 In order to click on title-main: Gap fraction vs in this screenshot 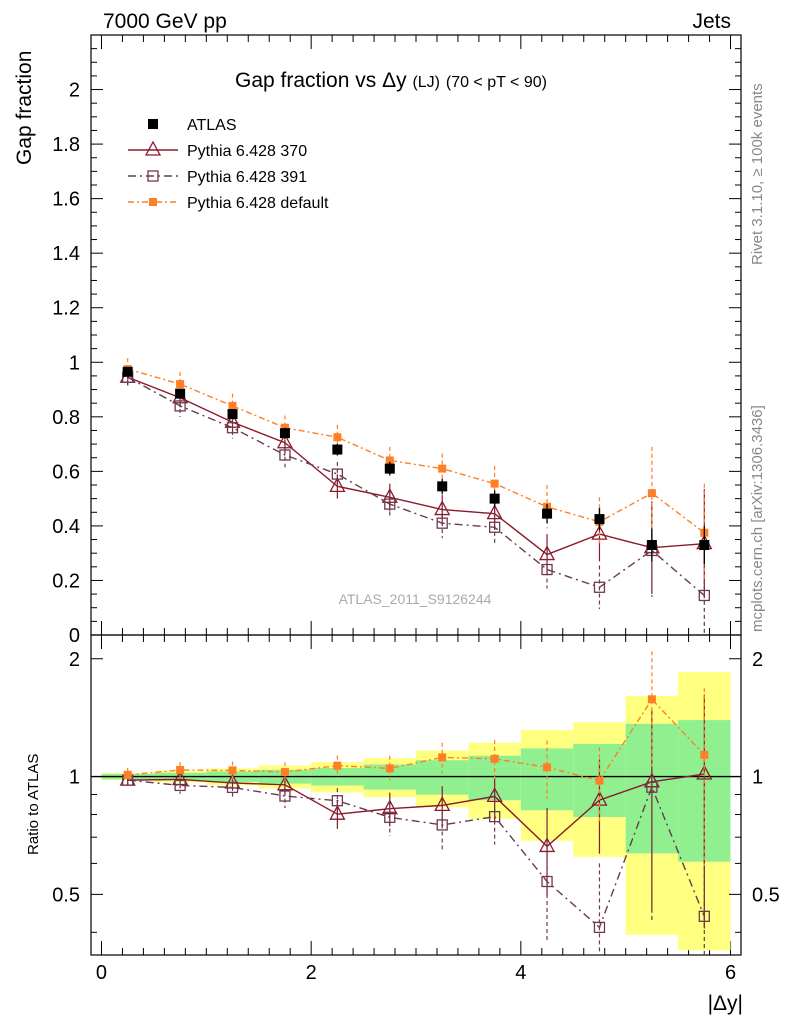, I will do `click(305, 80)`.